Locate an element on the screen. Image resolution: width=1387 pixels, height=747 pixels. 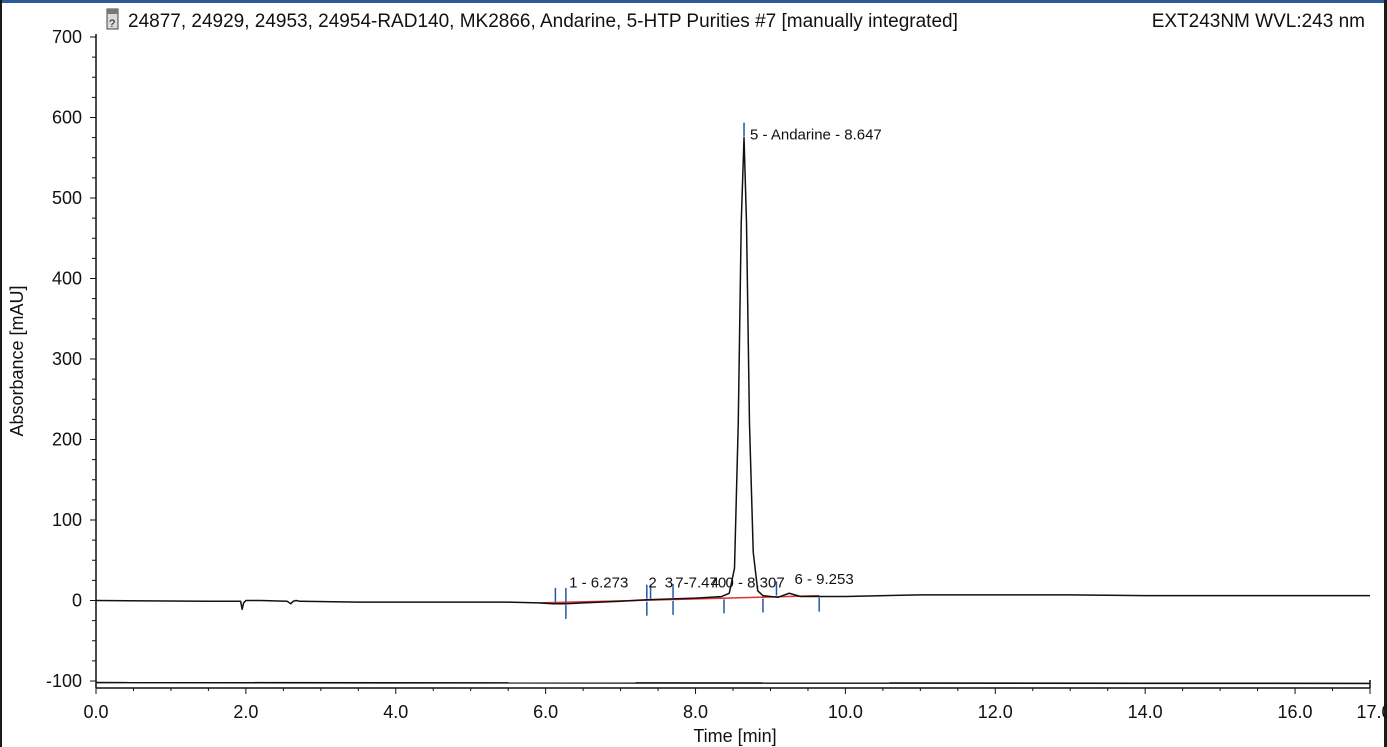
x-tick-label: 6.0 is located at coordinates (545, 712).